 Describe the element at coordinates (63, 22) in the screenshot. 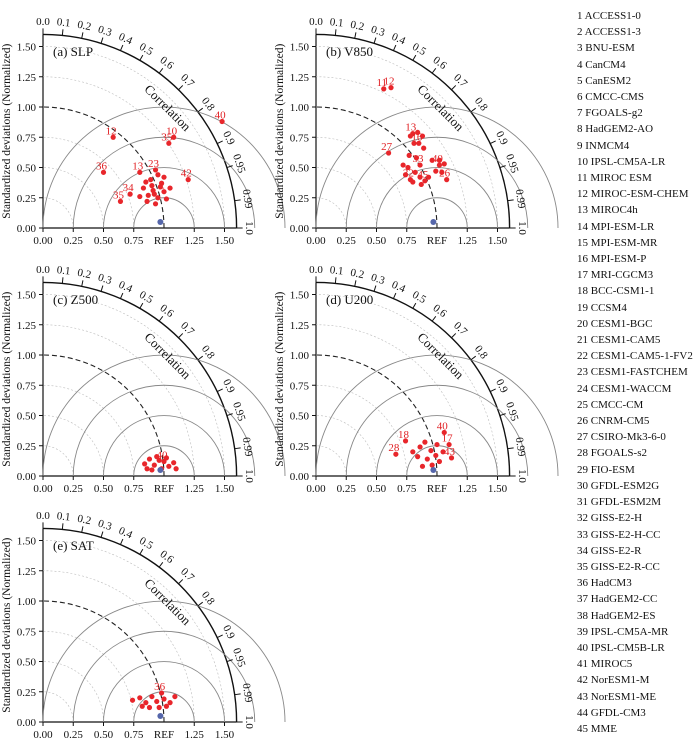

I see `correlation-tick-label: 0.1` at that location.